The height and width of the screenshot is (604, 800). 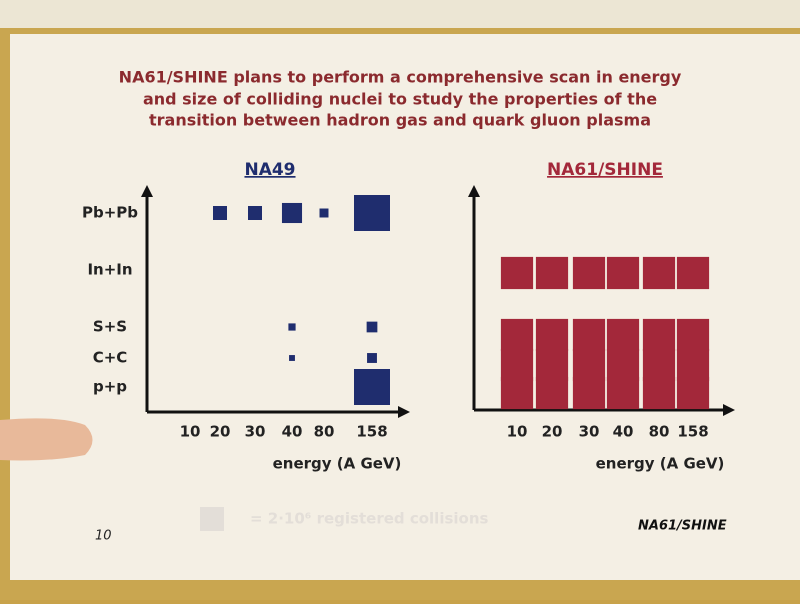 I want to click on y-tick-label: p+p, so click(x=110, y=387).